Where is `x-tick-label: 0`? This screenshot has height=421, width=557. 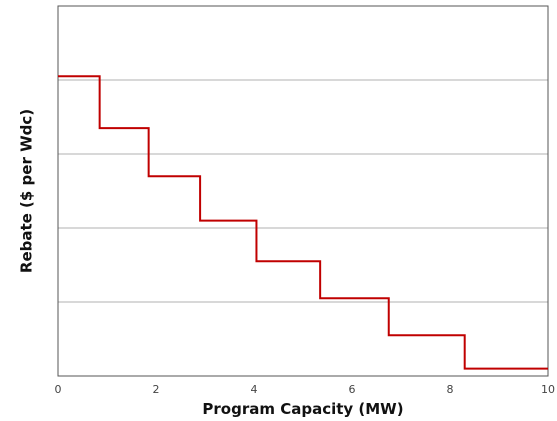
x-tick-label: 0 is located at coordinates (58, 389).